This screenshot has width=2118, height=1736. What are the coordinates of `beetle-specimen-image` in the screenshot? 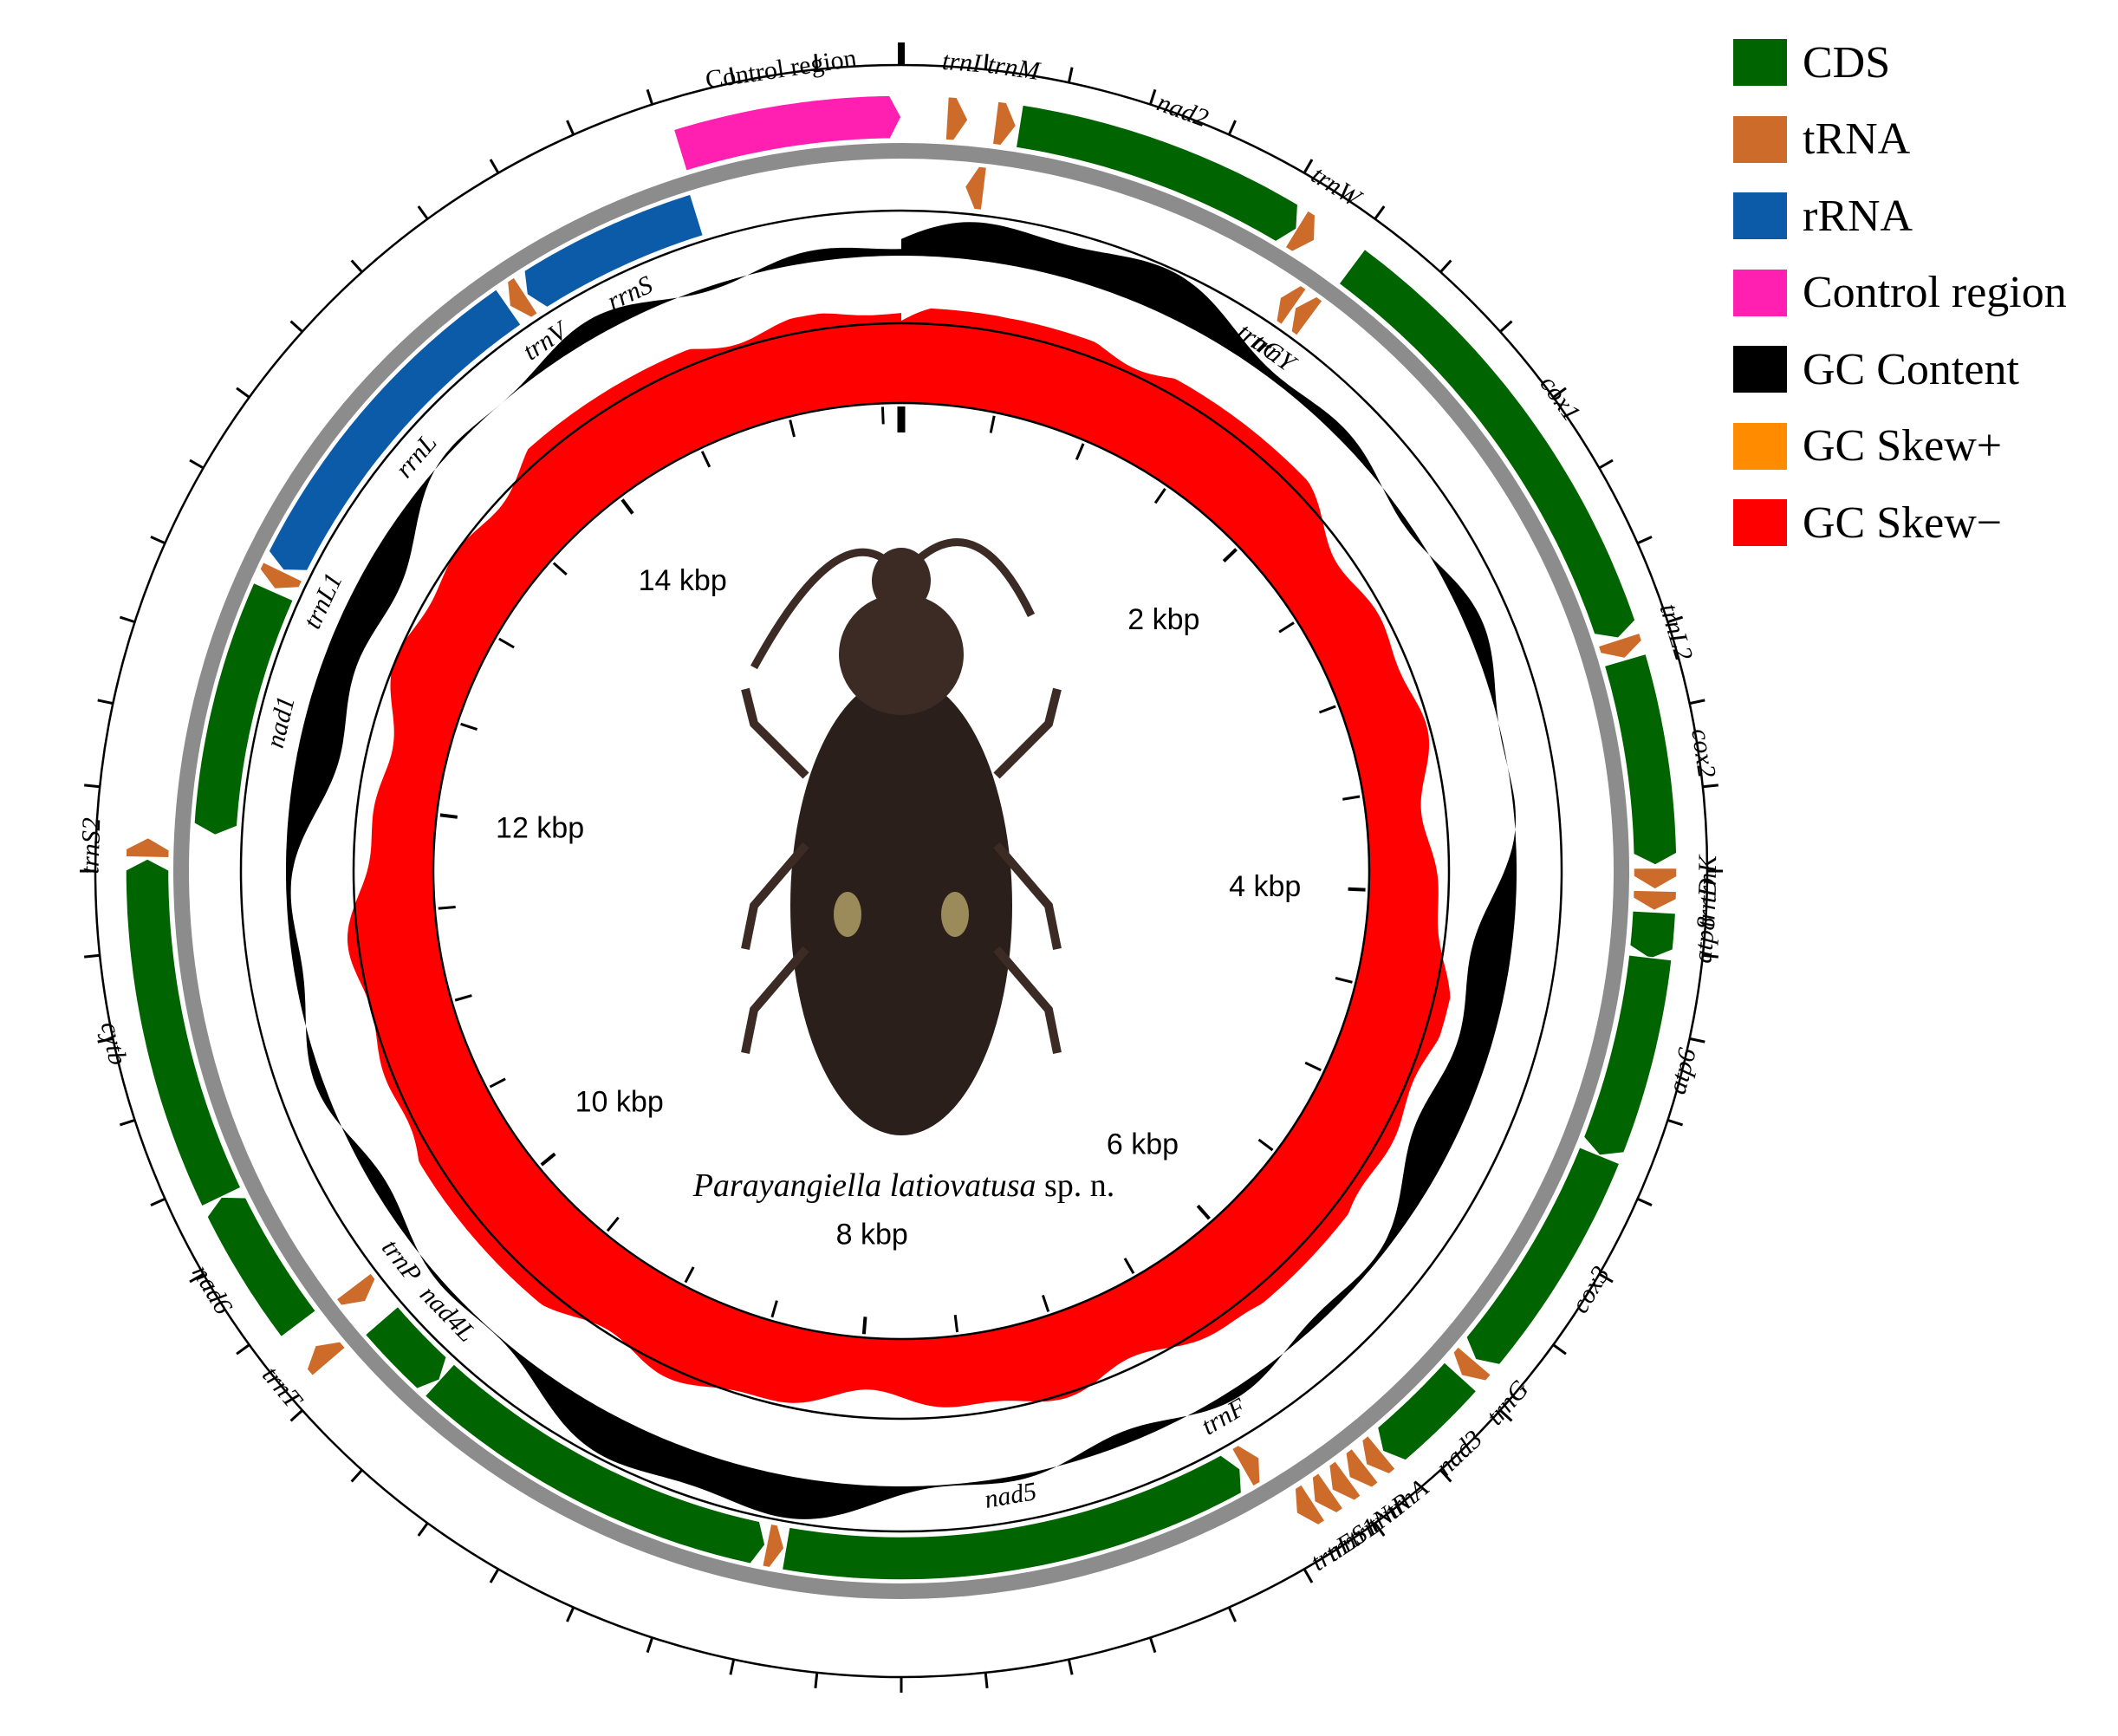 It's located at (901, 836).